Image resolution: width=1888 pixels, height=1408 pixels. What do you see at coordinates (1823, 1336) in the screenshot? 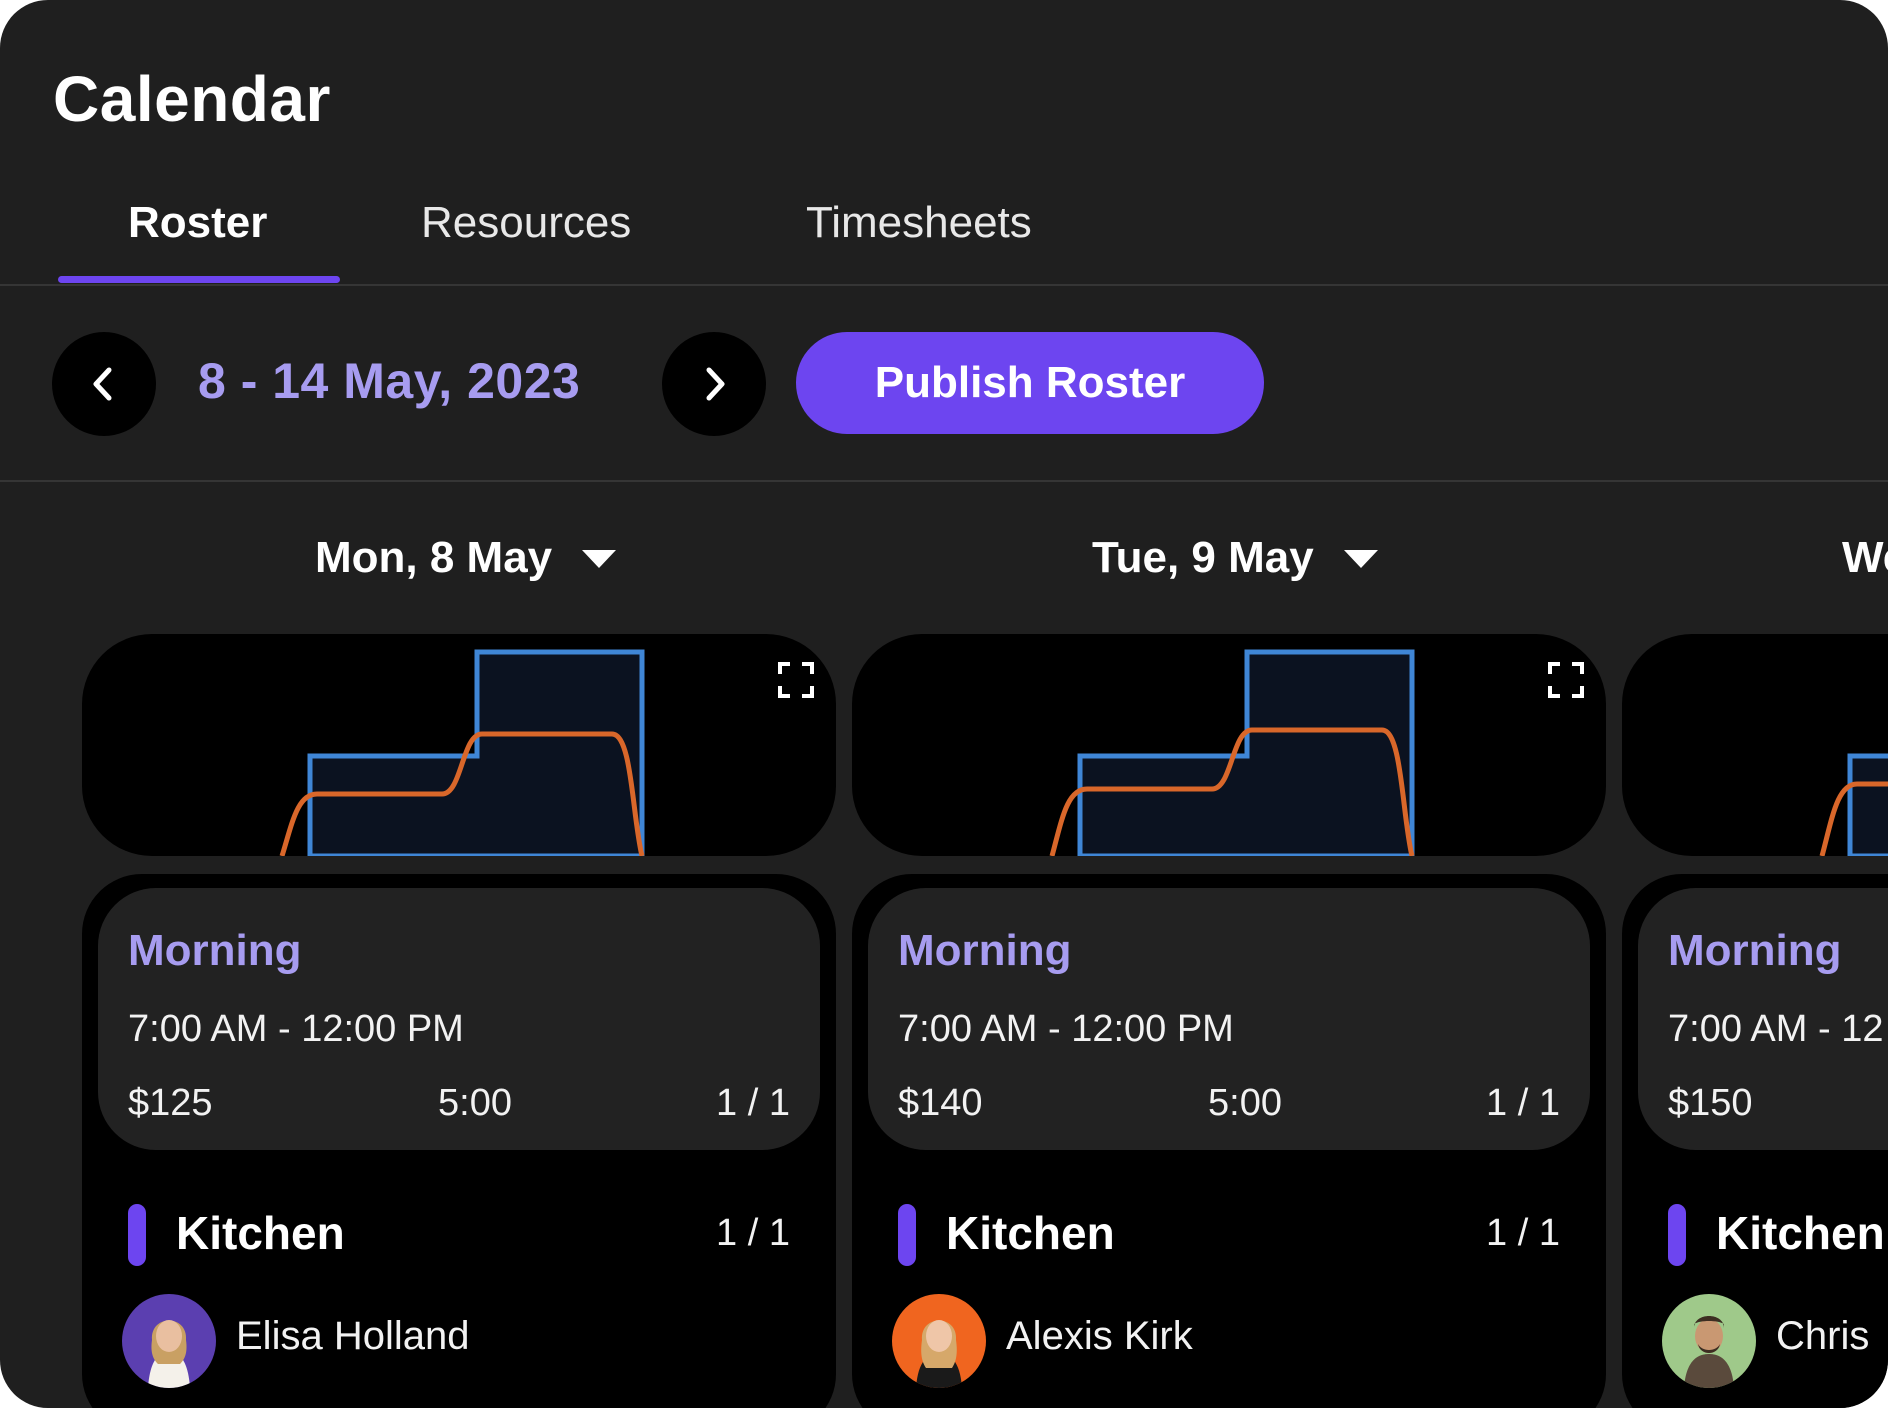
I see `staff-name: Chris` at bounding box center [1823, 1336].